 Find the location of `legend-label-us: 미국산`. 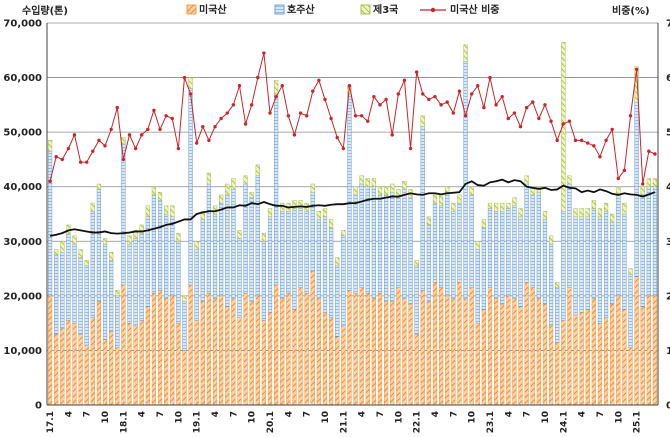

legend-label-us: 미국산 is located at coordinates (213, 9).